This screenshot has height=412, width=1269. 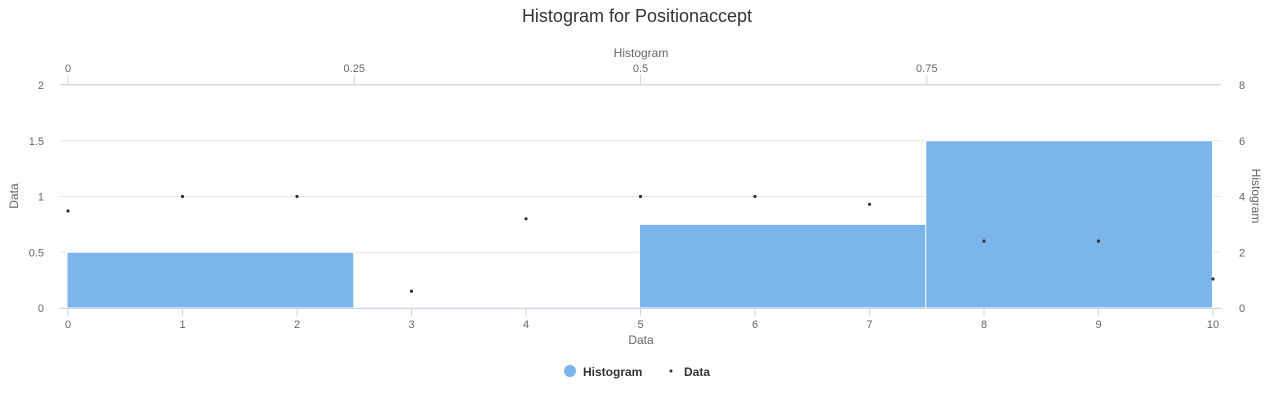 I want to click on legend-histogram-label: Histogram, so click(x=612, y=372).